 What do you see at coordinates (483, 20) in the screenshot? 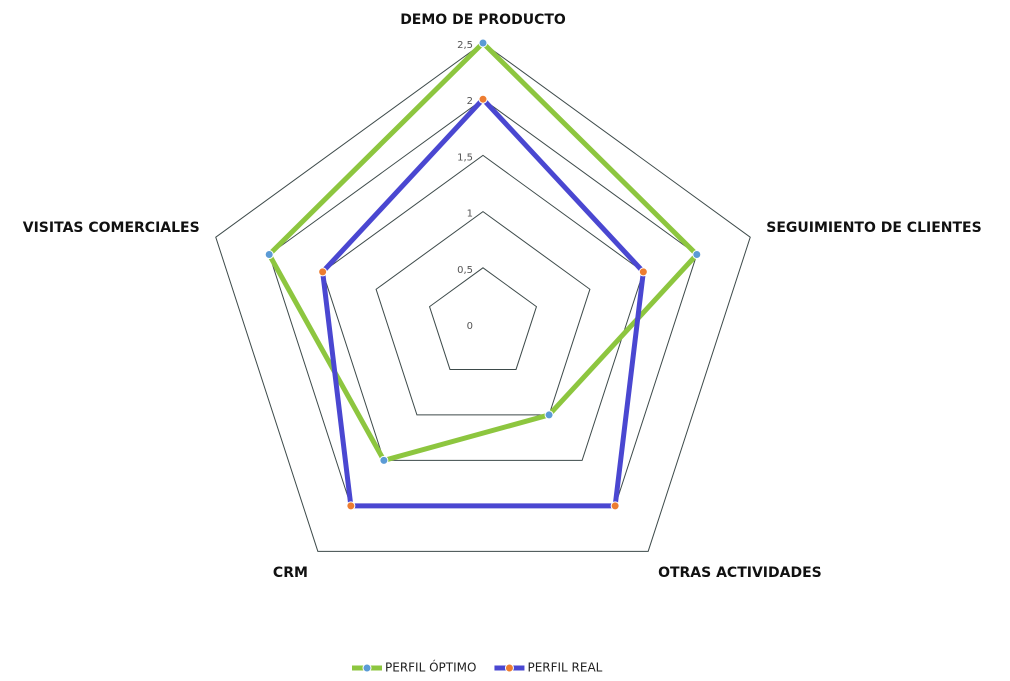
I see `category-label: DEMO DE PRODUCTO` at bounding box center [483, 20].